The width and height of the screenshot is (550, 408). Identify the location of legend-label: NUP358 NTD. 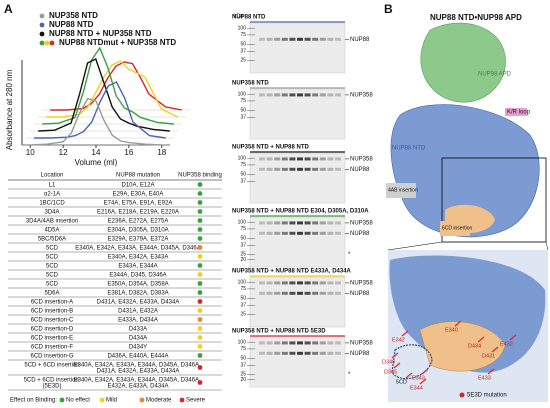
(73, 15).